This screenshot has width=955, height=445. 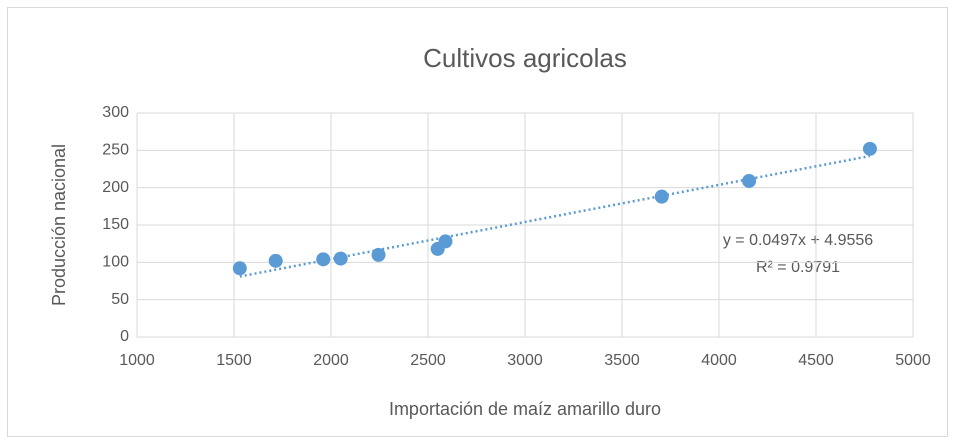 I want to click on y-tick-label: 50, so click(x=120, y=299).